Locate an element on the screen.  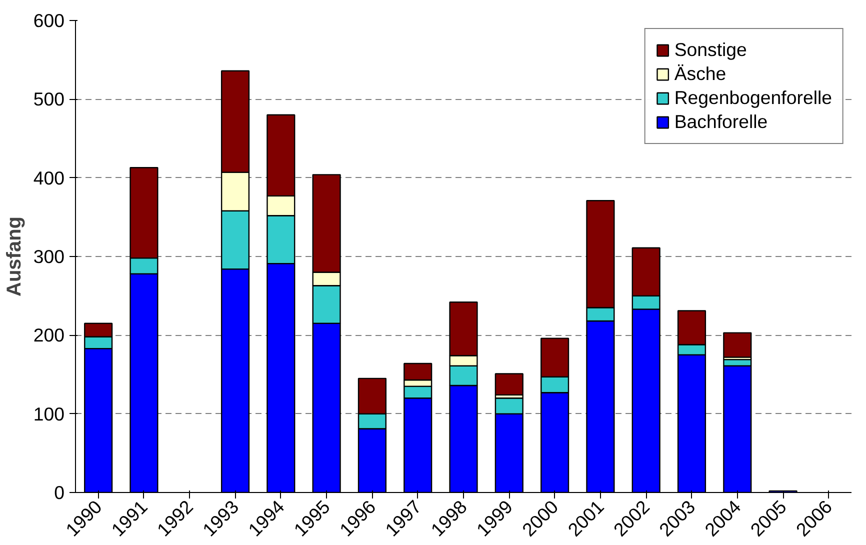
legend-label: Regenbogenforelle is located at coordinates (753, 98).